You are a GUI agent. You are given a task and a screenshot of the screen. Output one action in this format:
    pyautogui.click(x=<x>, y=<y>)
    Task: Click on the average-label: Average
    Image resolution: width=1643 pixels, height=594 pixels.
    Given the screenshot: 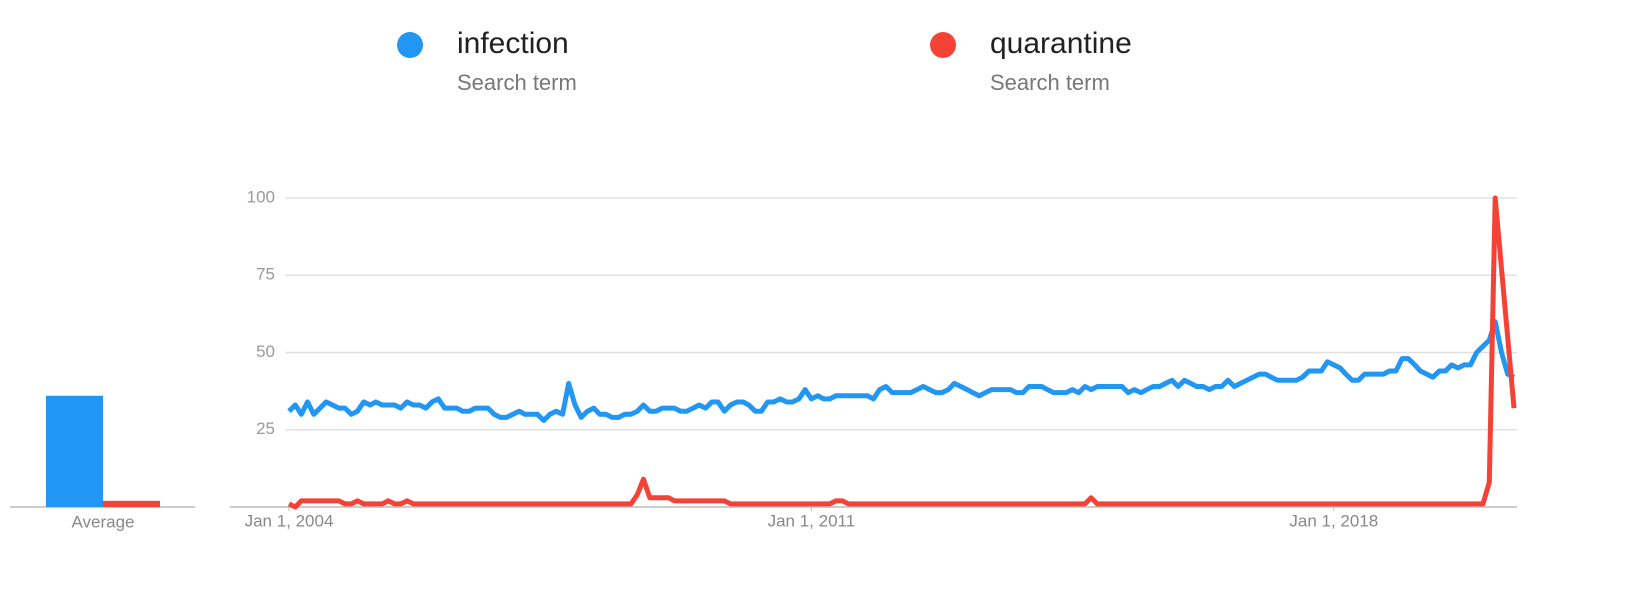 What is the action you would take?
    pyautogui.click(x=102, y=521)
    